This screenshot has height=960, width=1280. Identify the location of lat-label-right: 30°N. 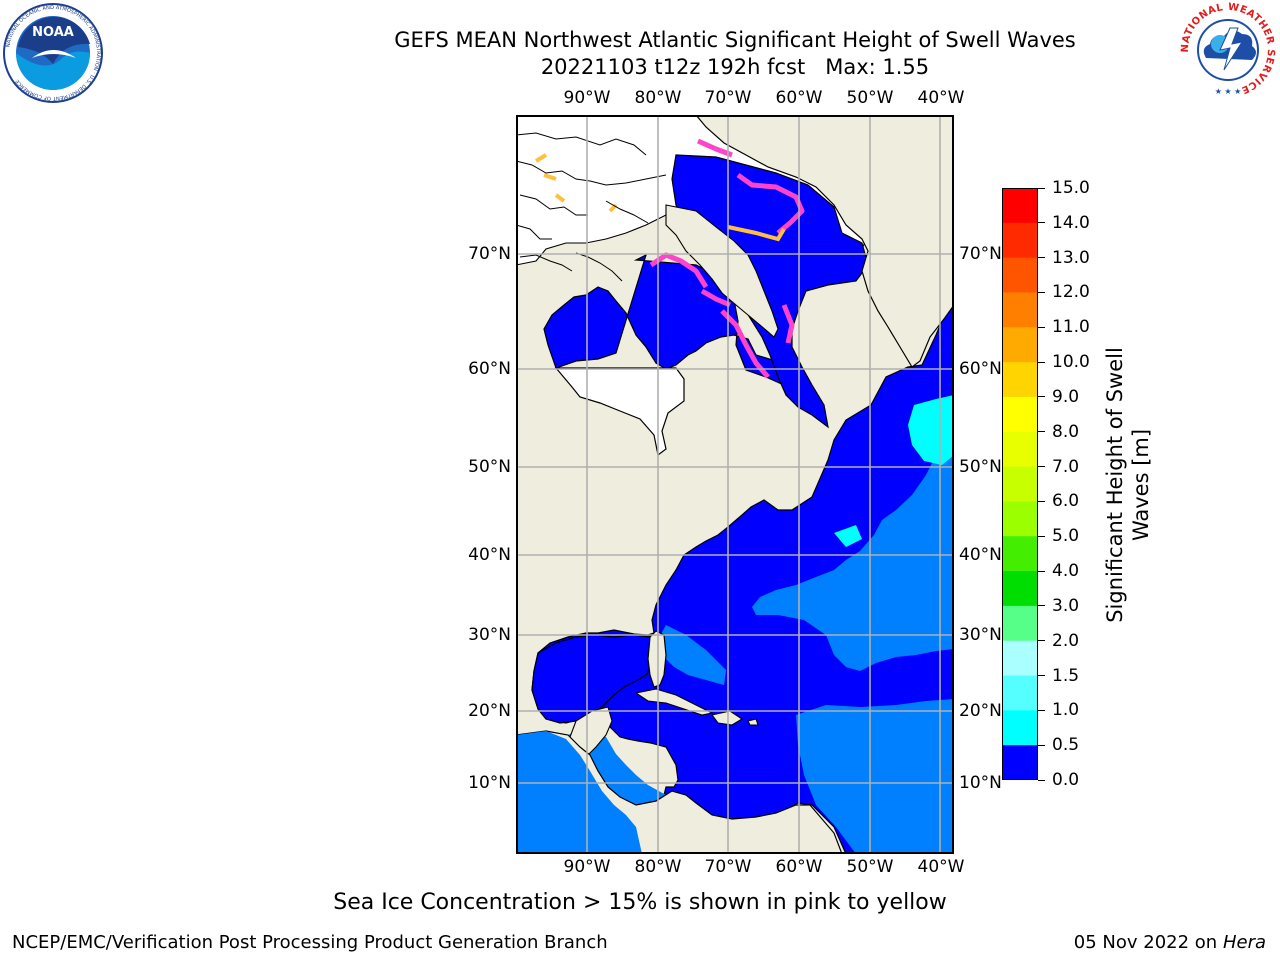
(980, 635).